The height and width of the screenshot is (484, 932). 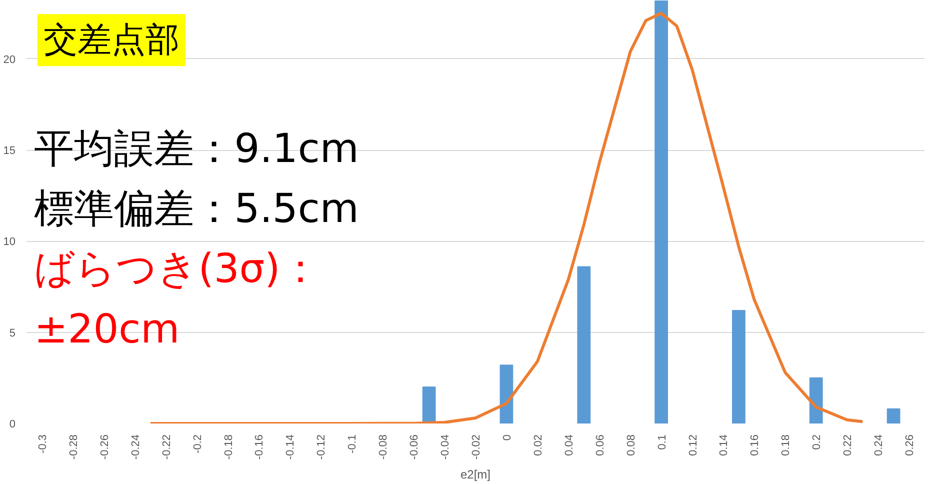 What do you see at coordinates (569, 445) in the screenshot?
I see `x-tick-label: 0.04` at bounding box center [569, 445].